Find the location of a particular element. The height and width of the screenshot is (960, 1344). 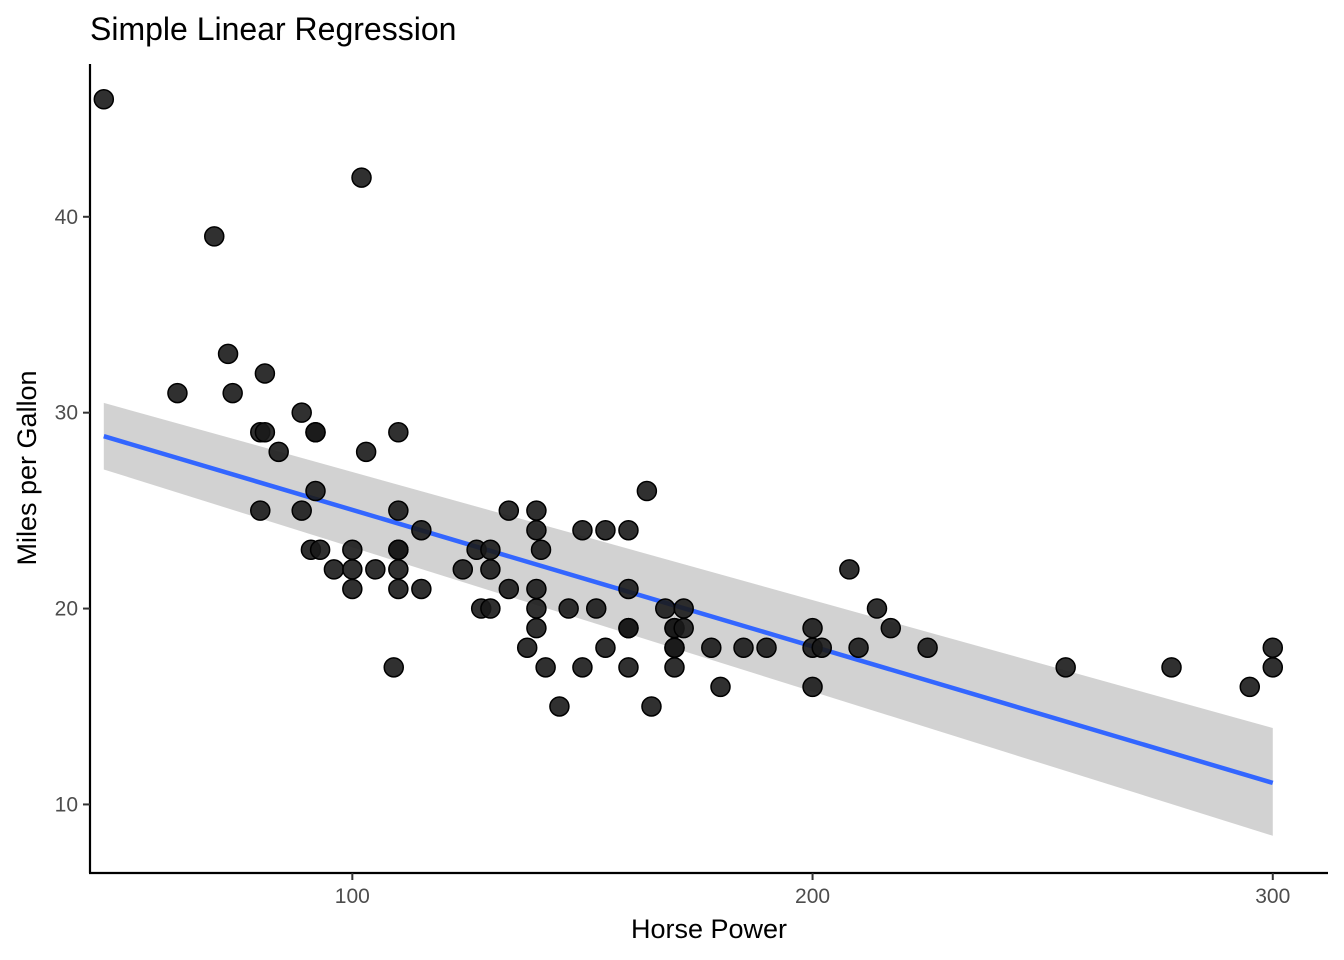

y-tick-label: 10 is located at coordinates (66, 804).